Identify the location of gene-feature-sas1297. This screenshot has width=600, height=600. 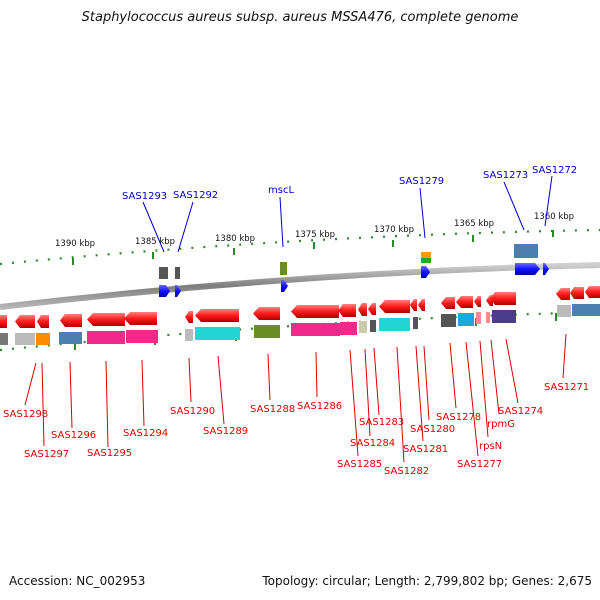
(25, 339).